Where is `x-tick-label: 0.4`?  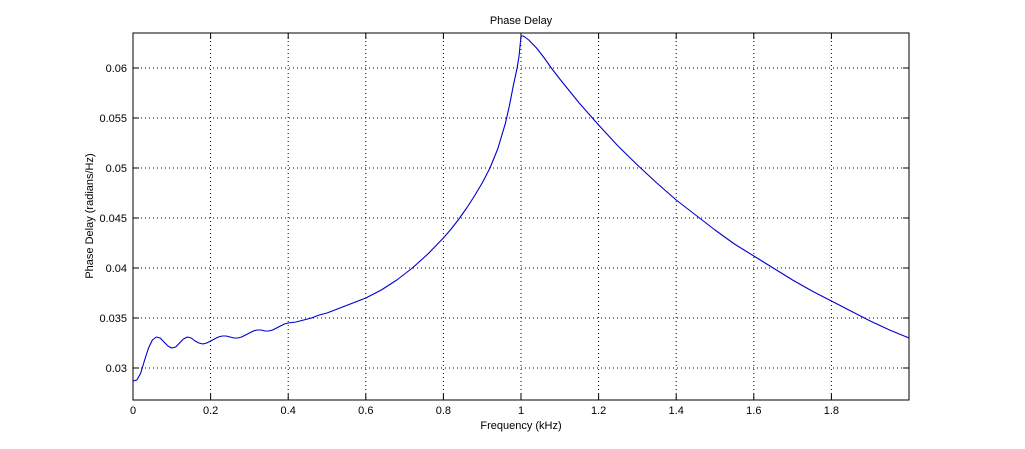 x-tick-label: 0.4 is located at coordinates (288, 411).